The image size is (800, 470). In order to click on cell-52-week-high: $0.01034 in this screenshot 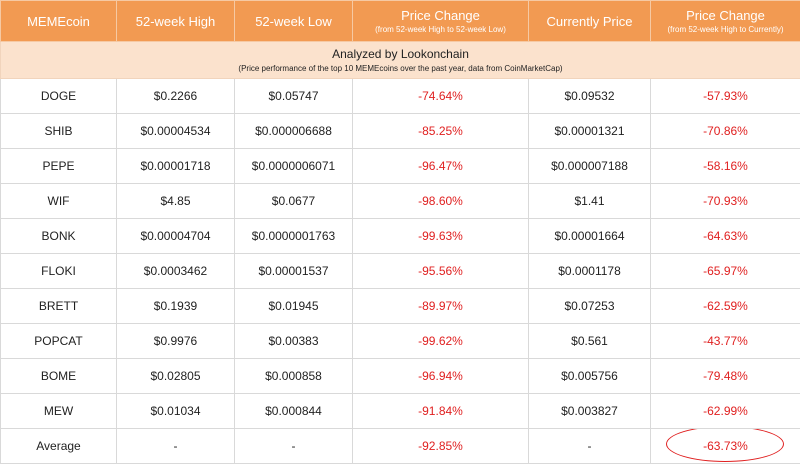, I will do `click(175, 411)`.